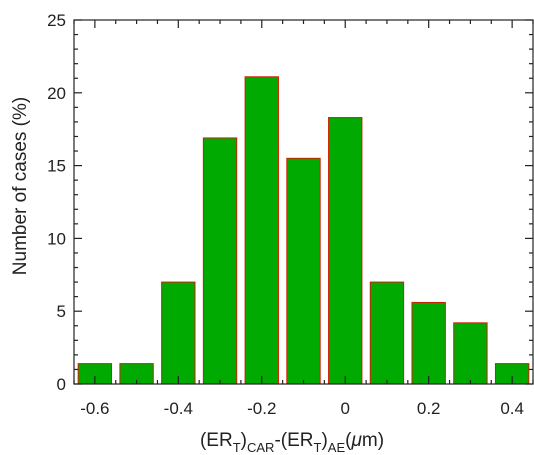 This screenshot has height=455, width=534. I want to click on y-tick-label: 10, so click(56, 238).